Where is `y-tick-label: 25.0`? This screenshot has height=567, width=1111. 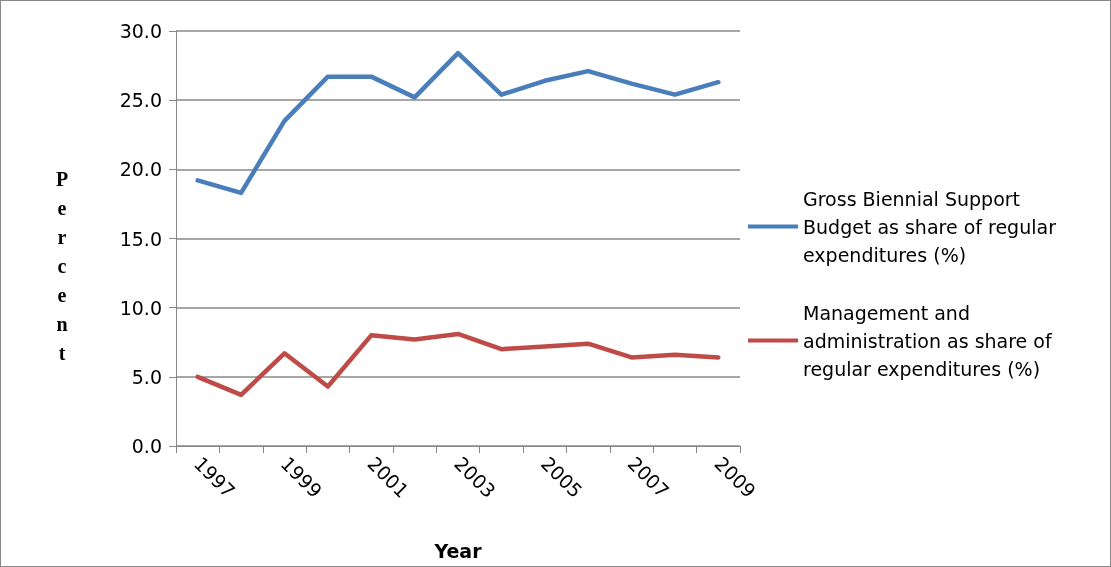 y-tick-label: 25.0 is located at coordinates (140, 100).